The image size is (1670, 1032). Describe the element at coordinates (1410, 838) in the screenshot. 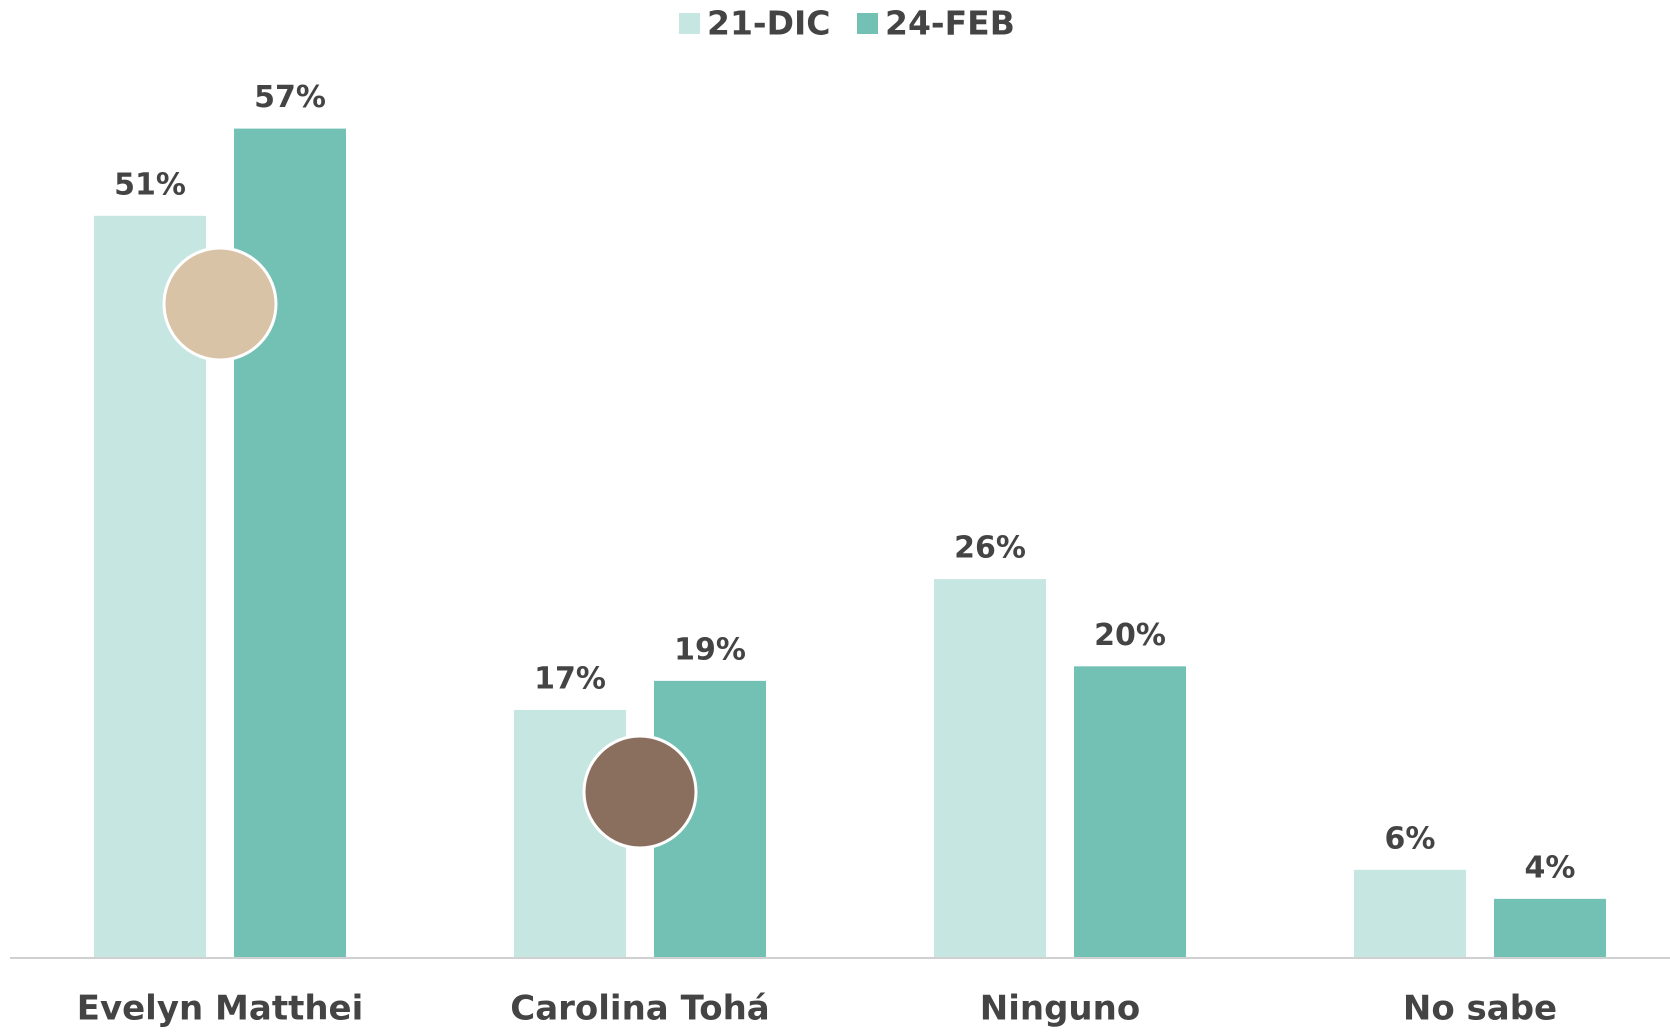

I see `data-label: 6%` at that location.